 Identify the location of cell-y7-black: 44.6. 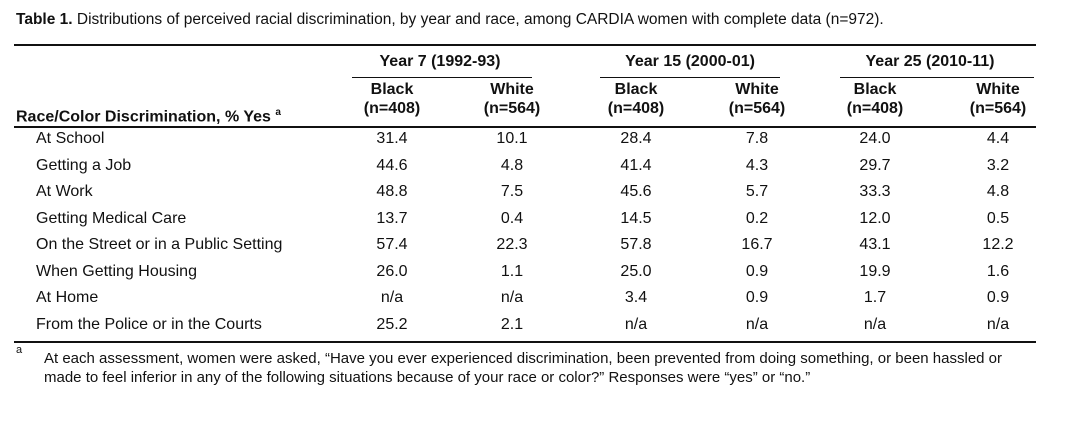
(392, 165).